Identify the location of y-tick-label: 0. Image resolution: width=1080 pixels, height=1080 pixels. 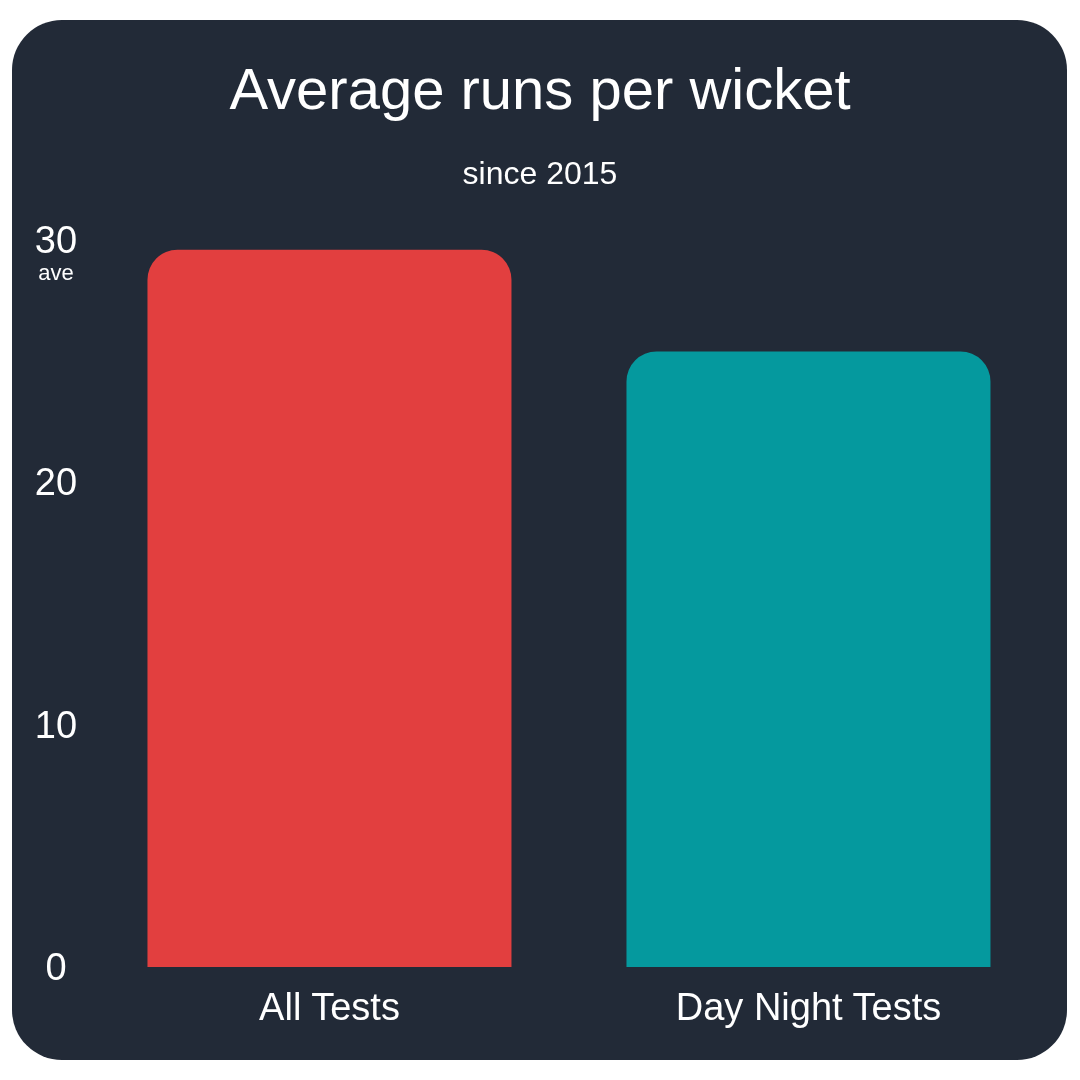
(56, 967).